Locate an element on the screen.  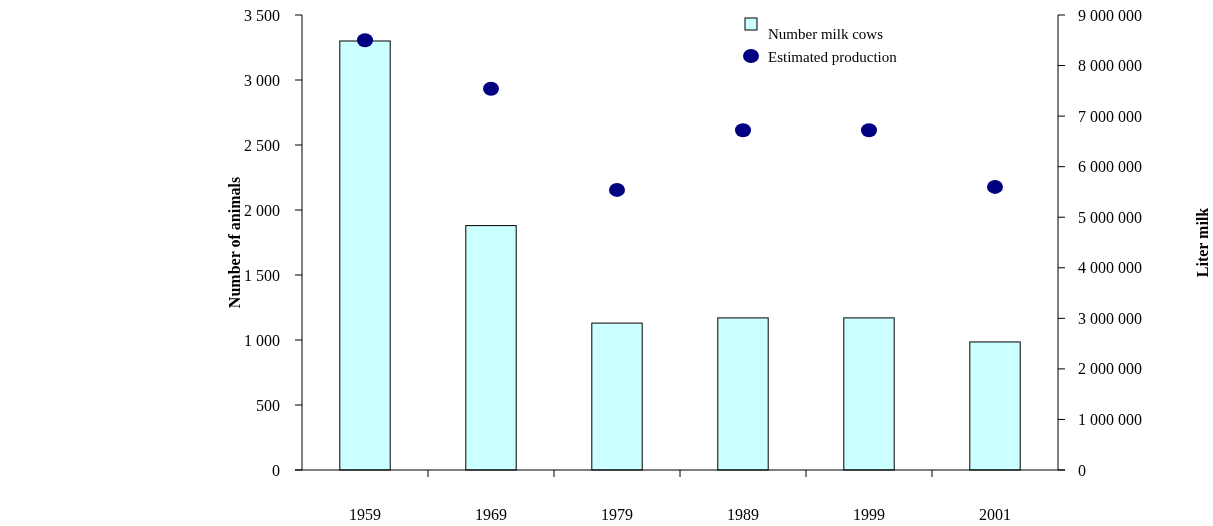
y-tick-label: 3 000 is located at coordinates (262, 80).